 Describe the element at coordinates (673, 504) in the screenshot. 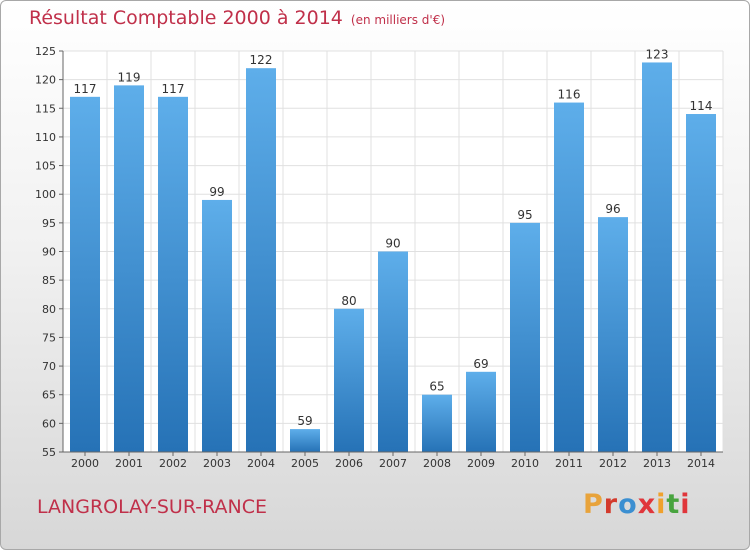

I see `logo-letter: t` at that location.